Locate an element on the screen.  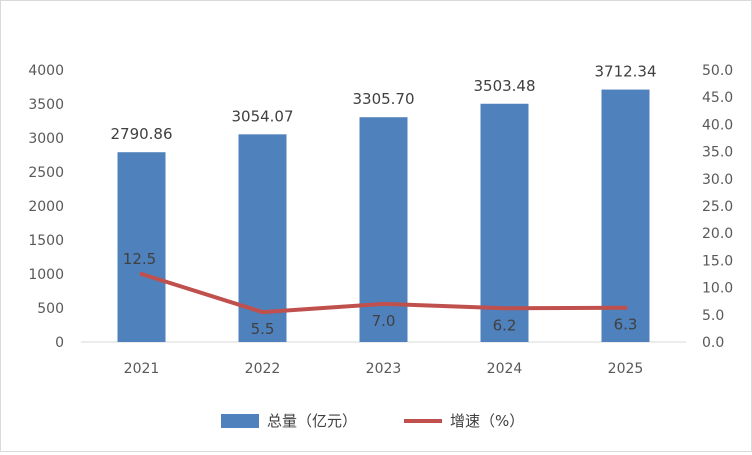
bar-value-label: 3503.48 is located at coordinates (504, 86).